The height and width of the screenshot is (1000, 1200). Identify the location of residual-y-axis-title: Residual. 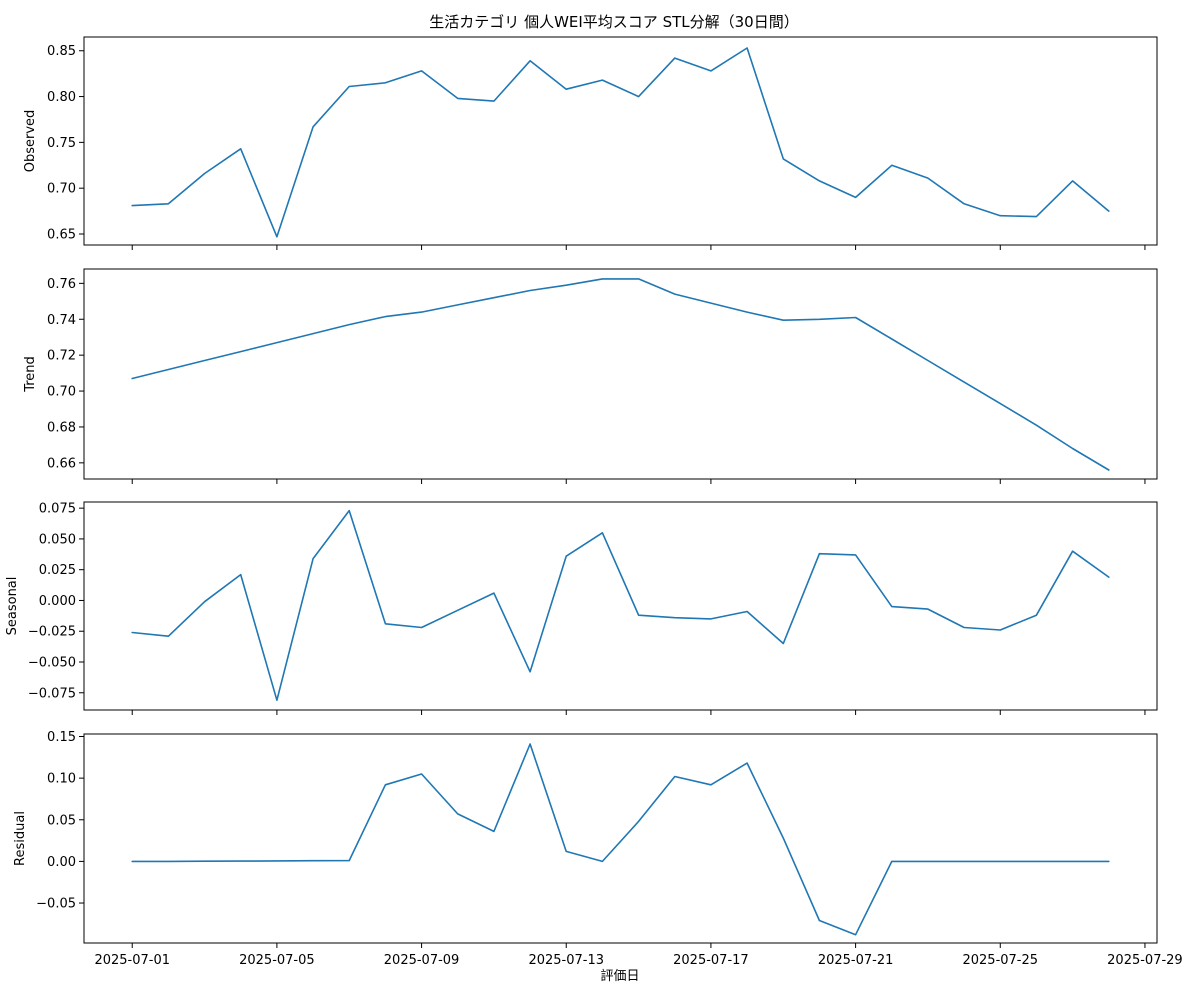
(20, 838).